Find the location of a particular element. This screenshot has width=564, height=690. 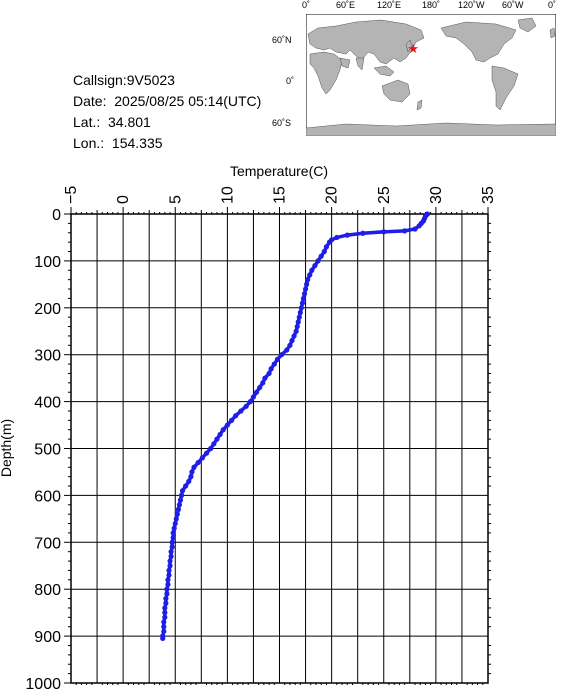

y-tick-label: 700 is located at coordinates (47, 543).